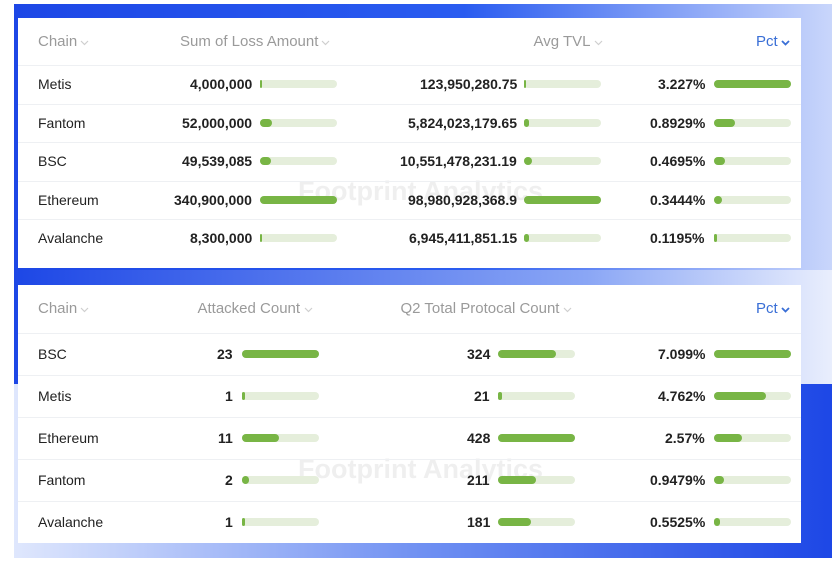  What do you see at coordinates (469, 84) in the screenshot?
I see `cell-value: 123,950,280.75` at bounding box center [469, 84].